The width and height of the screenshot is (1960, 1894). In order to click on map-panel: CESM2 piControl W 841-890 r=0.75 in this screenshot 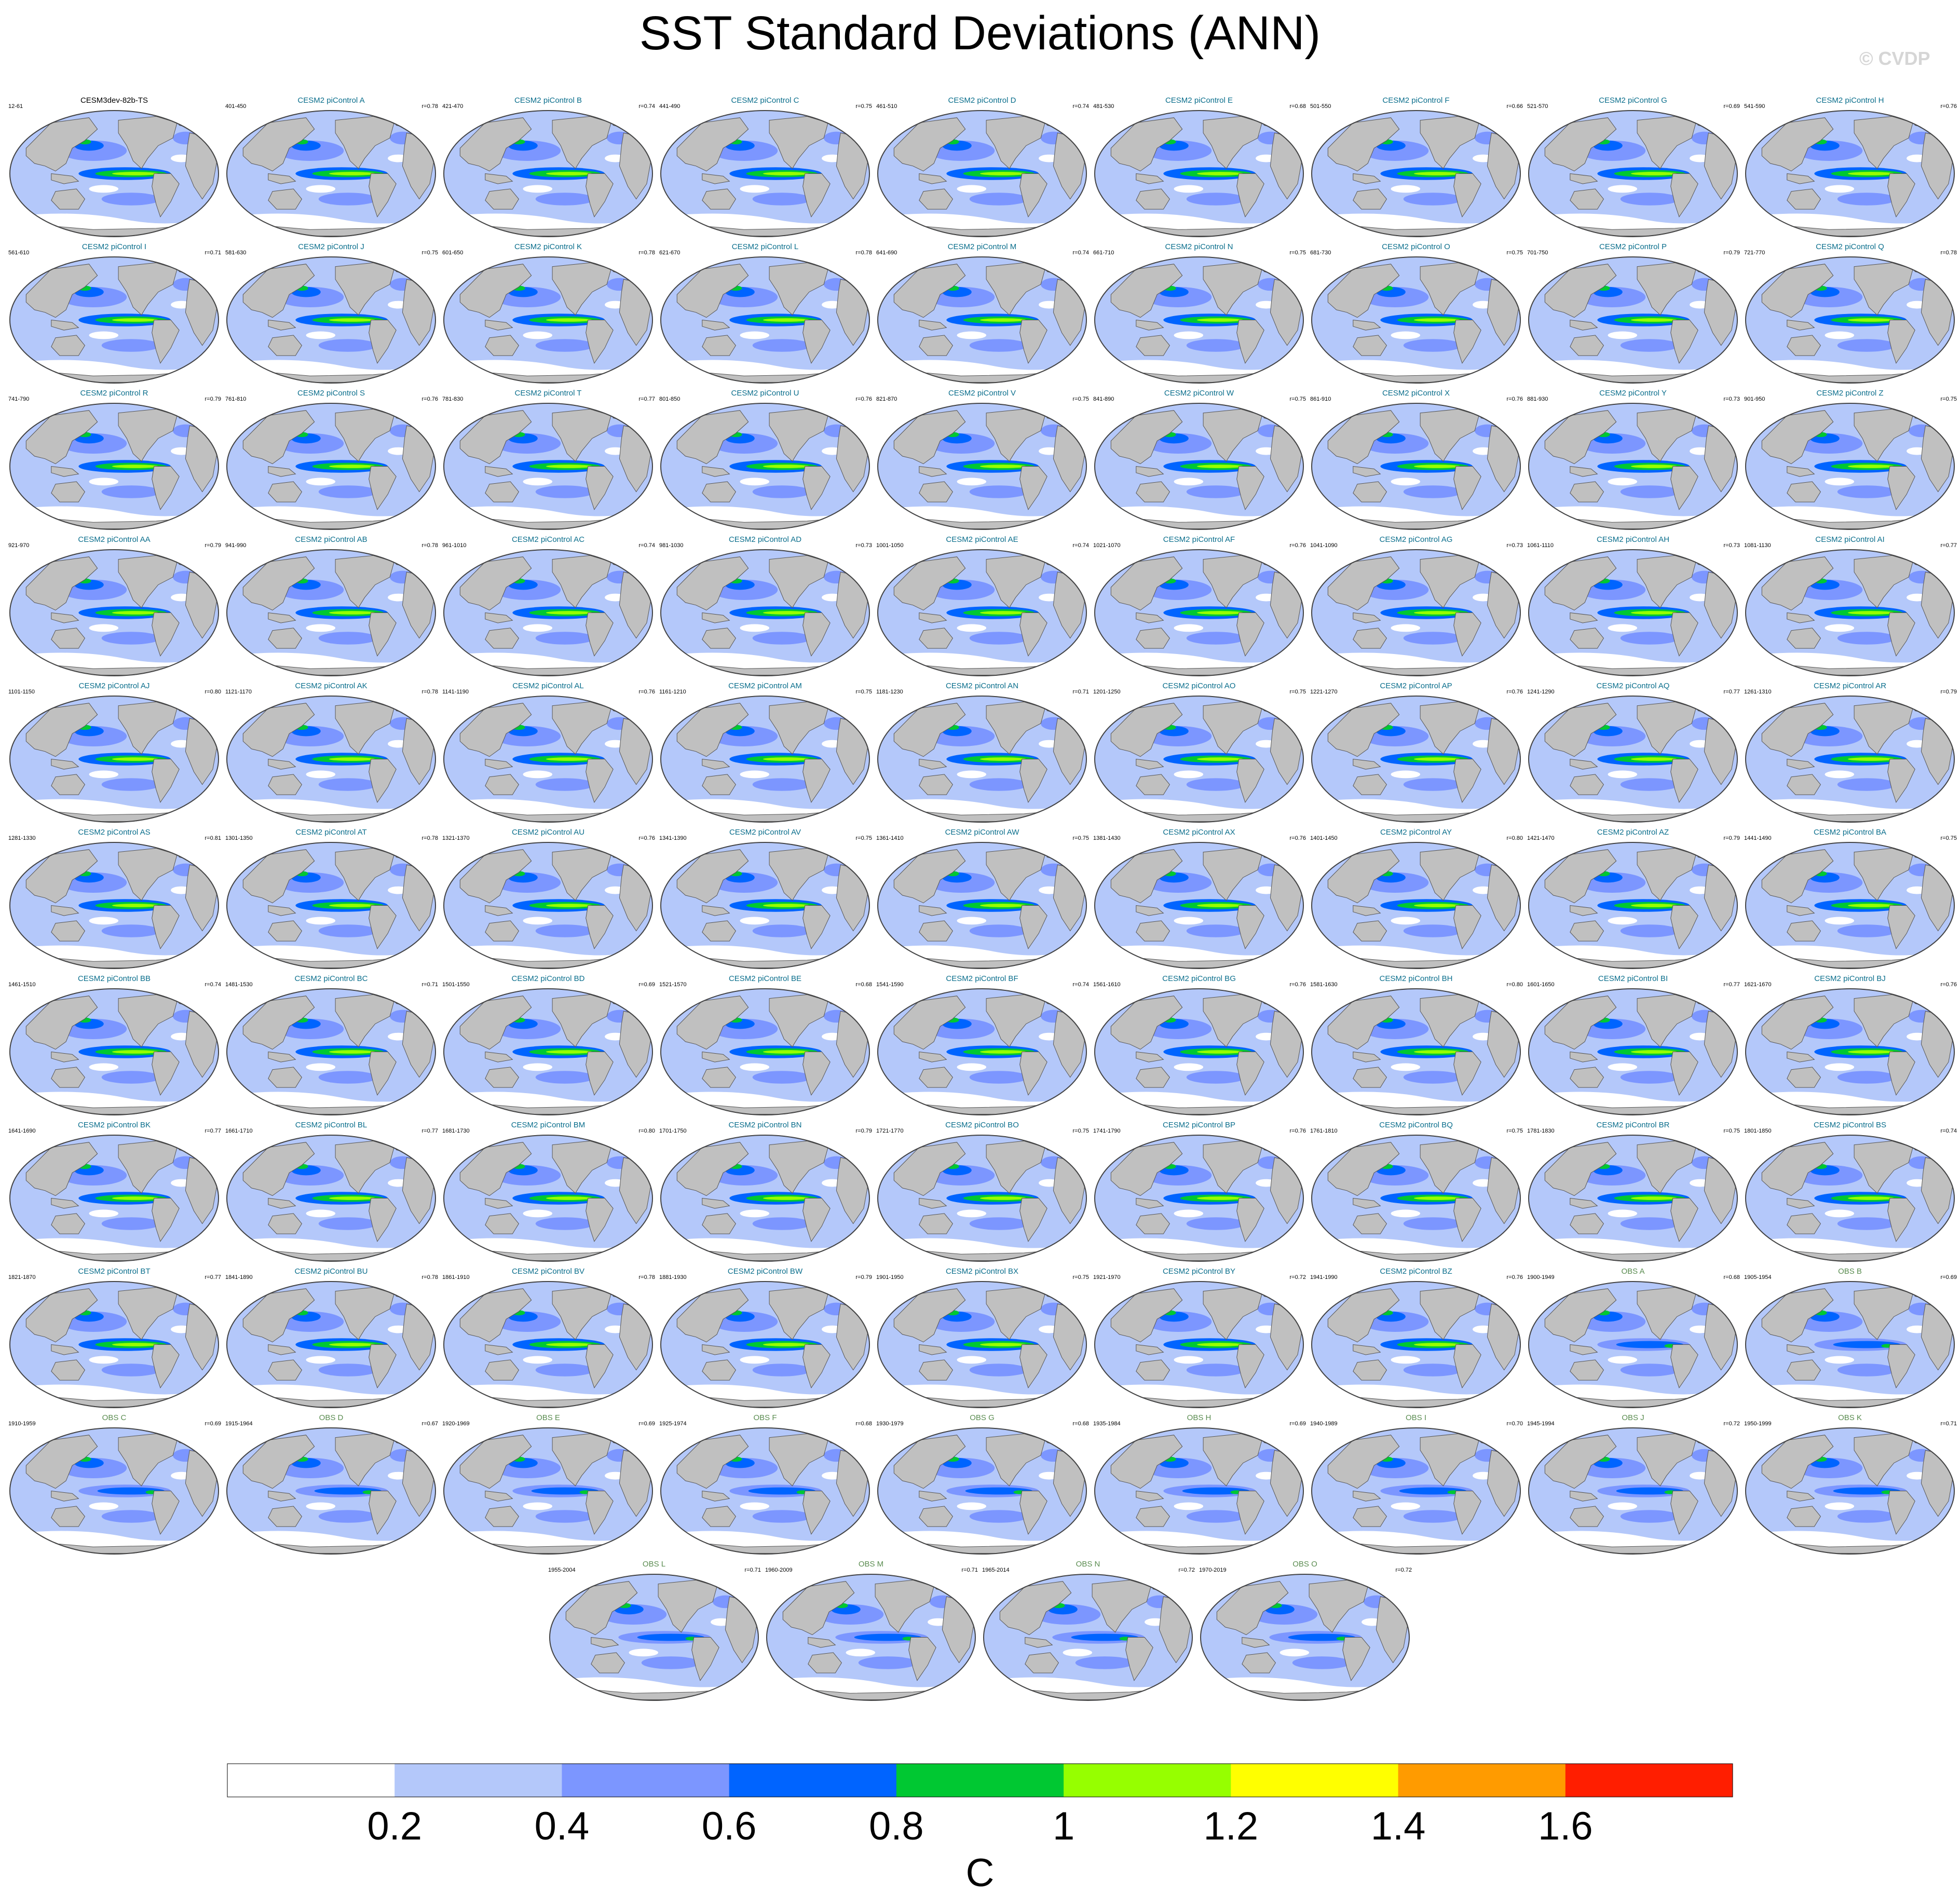, I will do `click(1199, 459)`.